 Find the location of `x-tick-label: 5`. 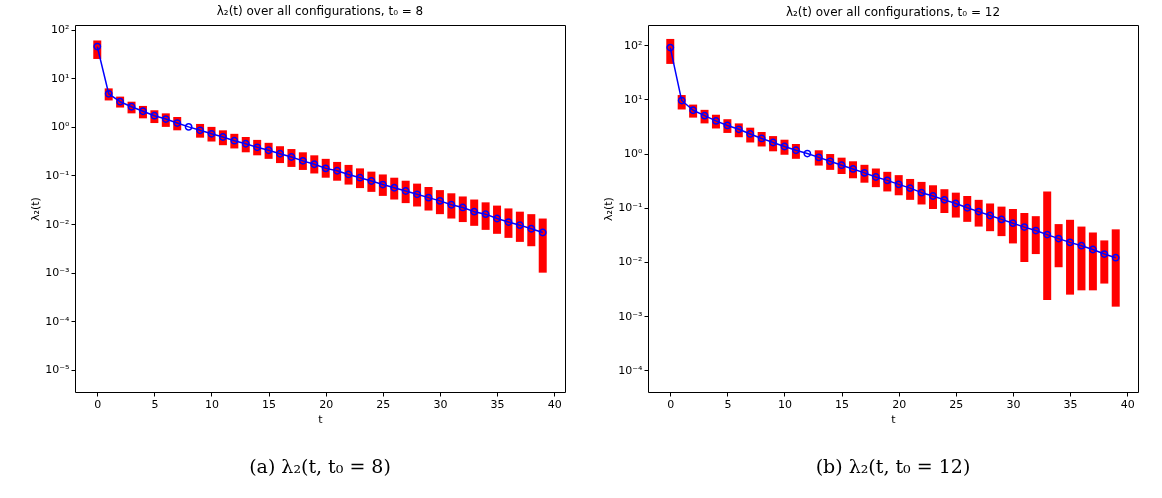

x-tick-label: 5 is located at coordinates (728, 404).